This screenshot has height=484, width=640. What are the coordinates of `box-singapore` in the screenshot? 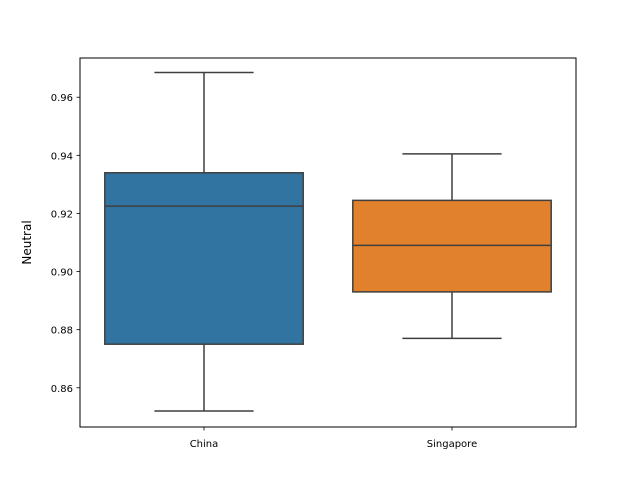 It's located at (452, 246).